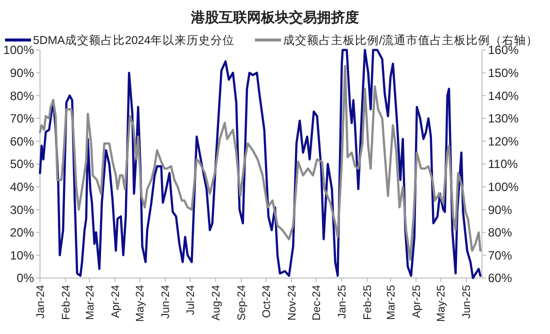  What do you see at coordinates (22, 233) in the screenshot?
I see `y-tick-label: 20%` at bounding box center [22, 233].